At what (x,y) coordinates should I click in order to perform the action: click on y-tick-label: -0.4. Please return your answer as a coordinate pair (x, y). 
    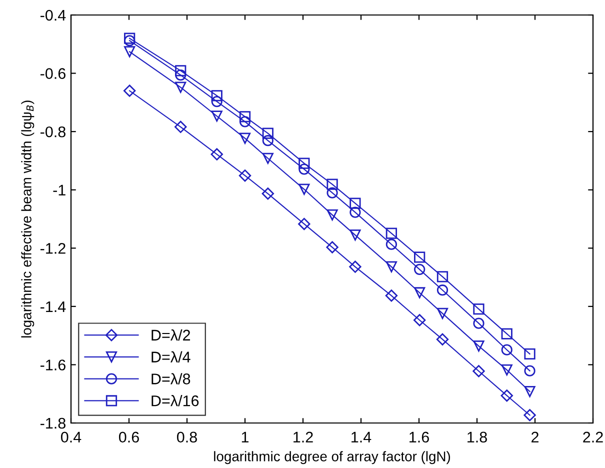
    Looking at the image, I should click on (53, 15).